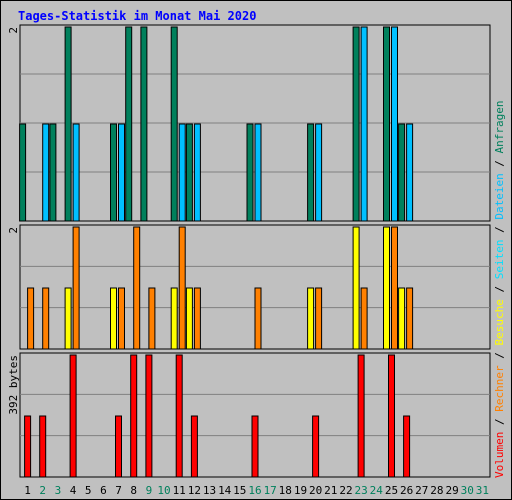 Image resolution: width=512 pixels, height=500 pixels. I want to click on legend-item-rechner: Rechner, so click(499, 388).